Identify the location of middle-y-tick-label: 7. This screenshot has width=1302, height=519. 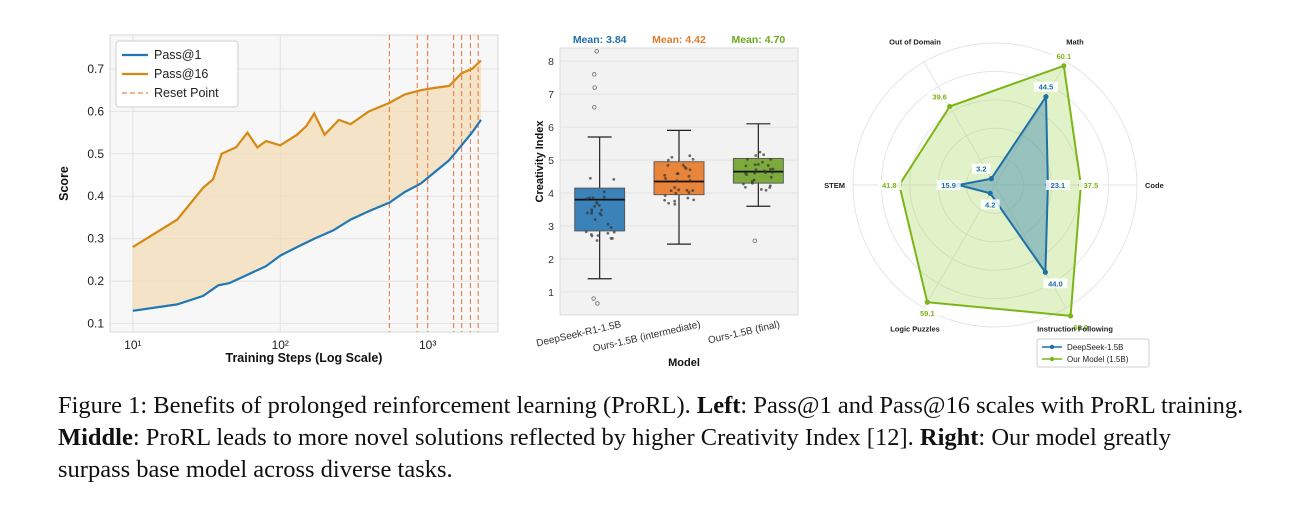
(551, 95).